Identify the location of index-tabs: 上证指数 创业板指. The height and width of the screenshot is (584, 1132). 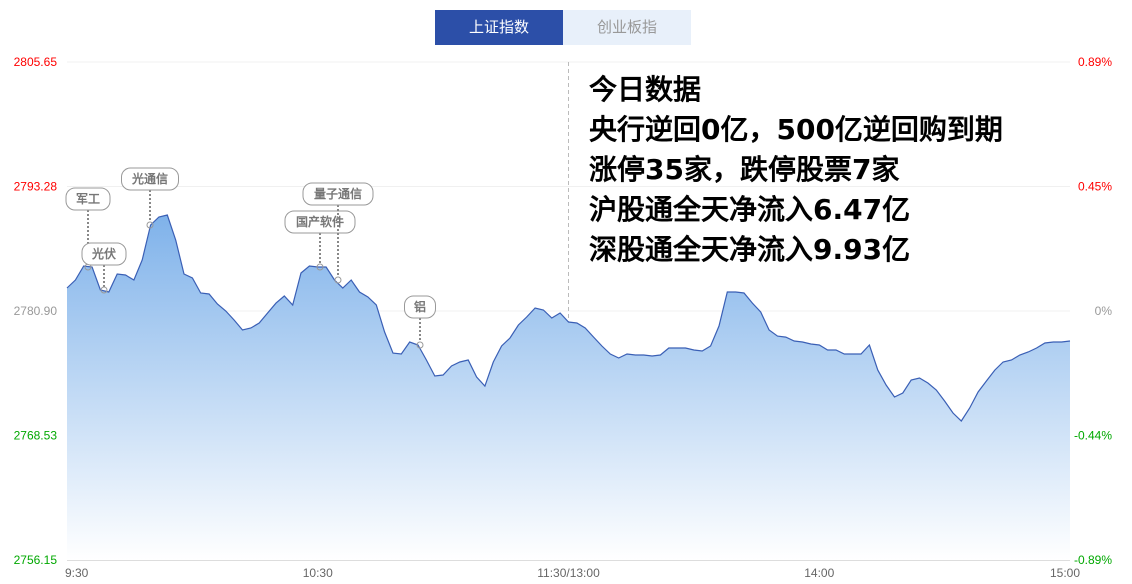
(563, 27).